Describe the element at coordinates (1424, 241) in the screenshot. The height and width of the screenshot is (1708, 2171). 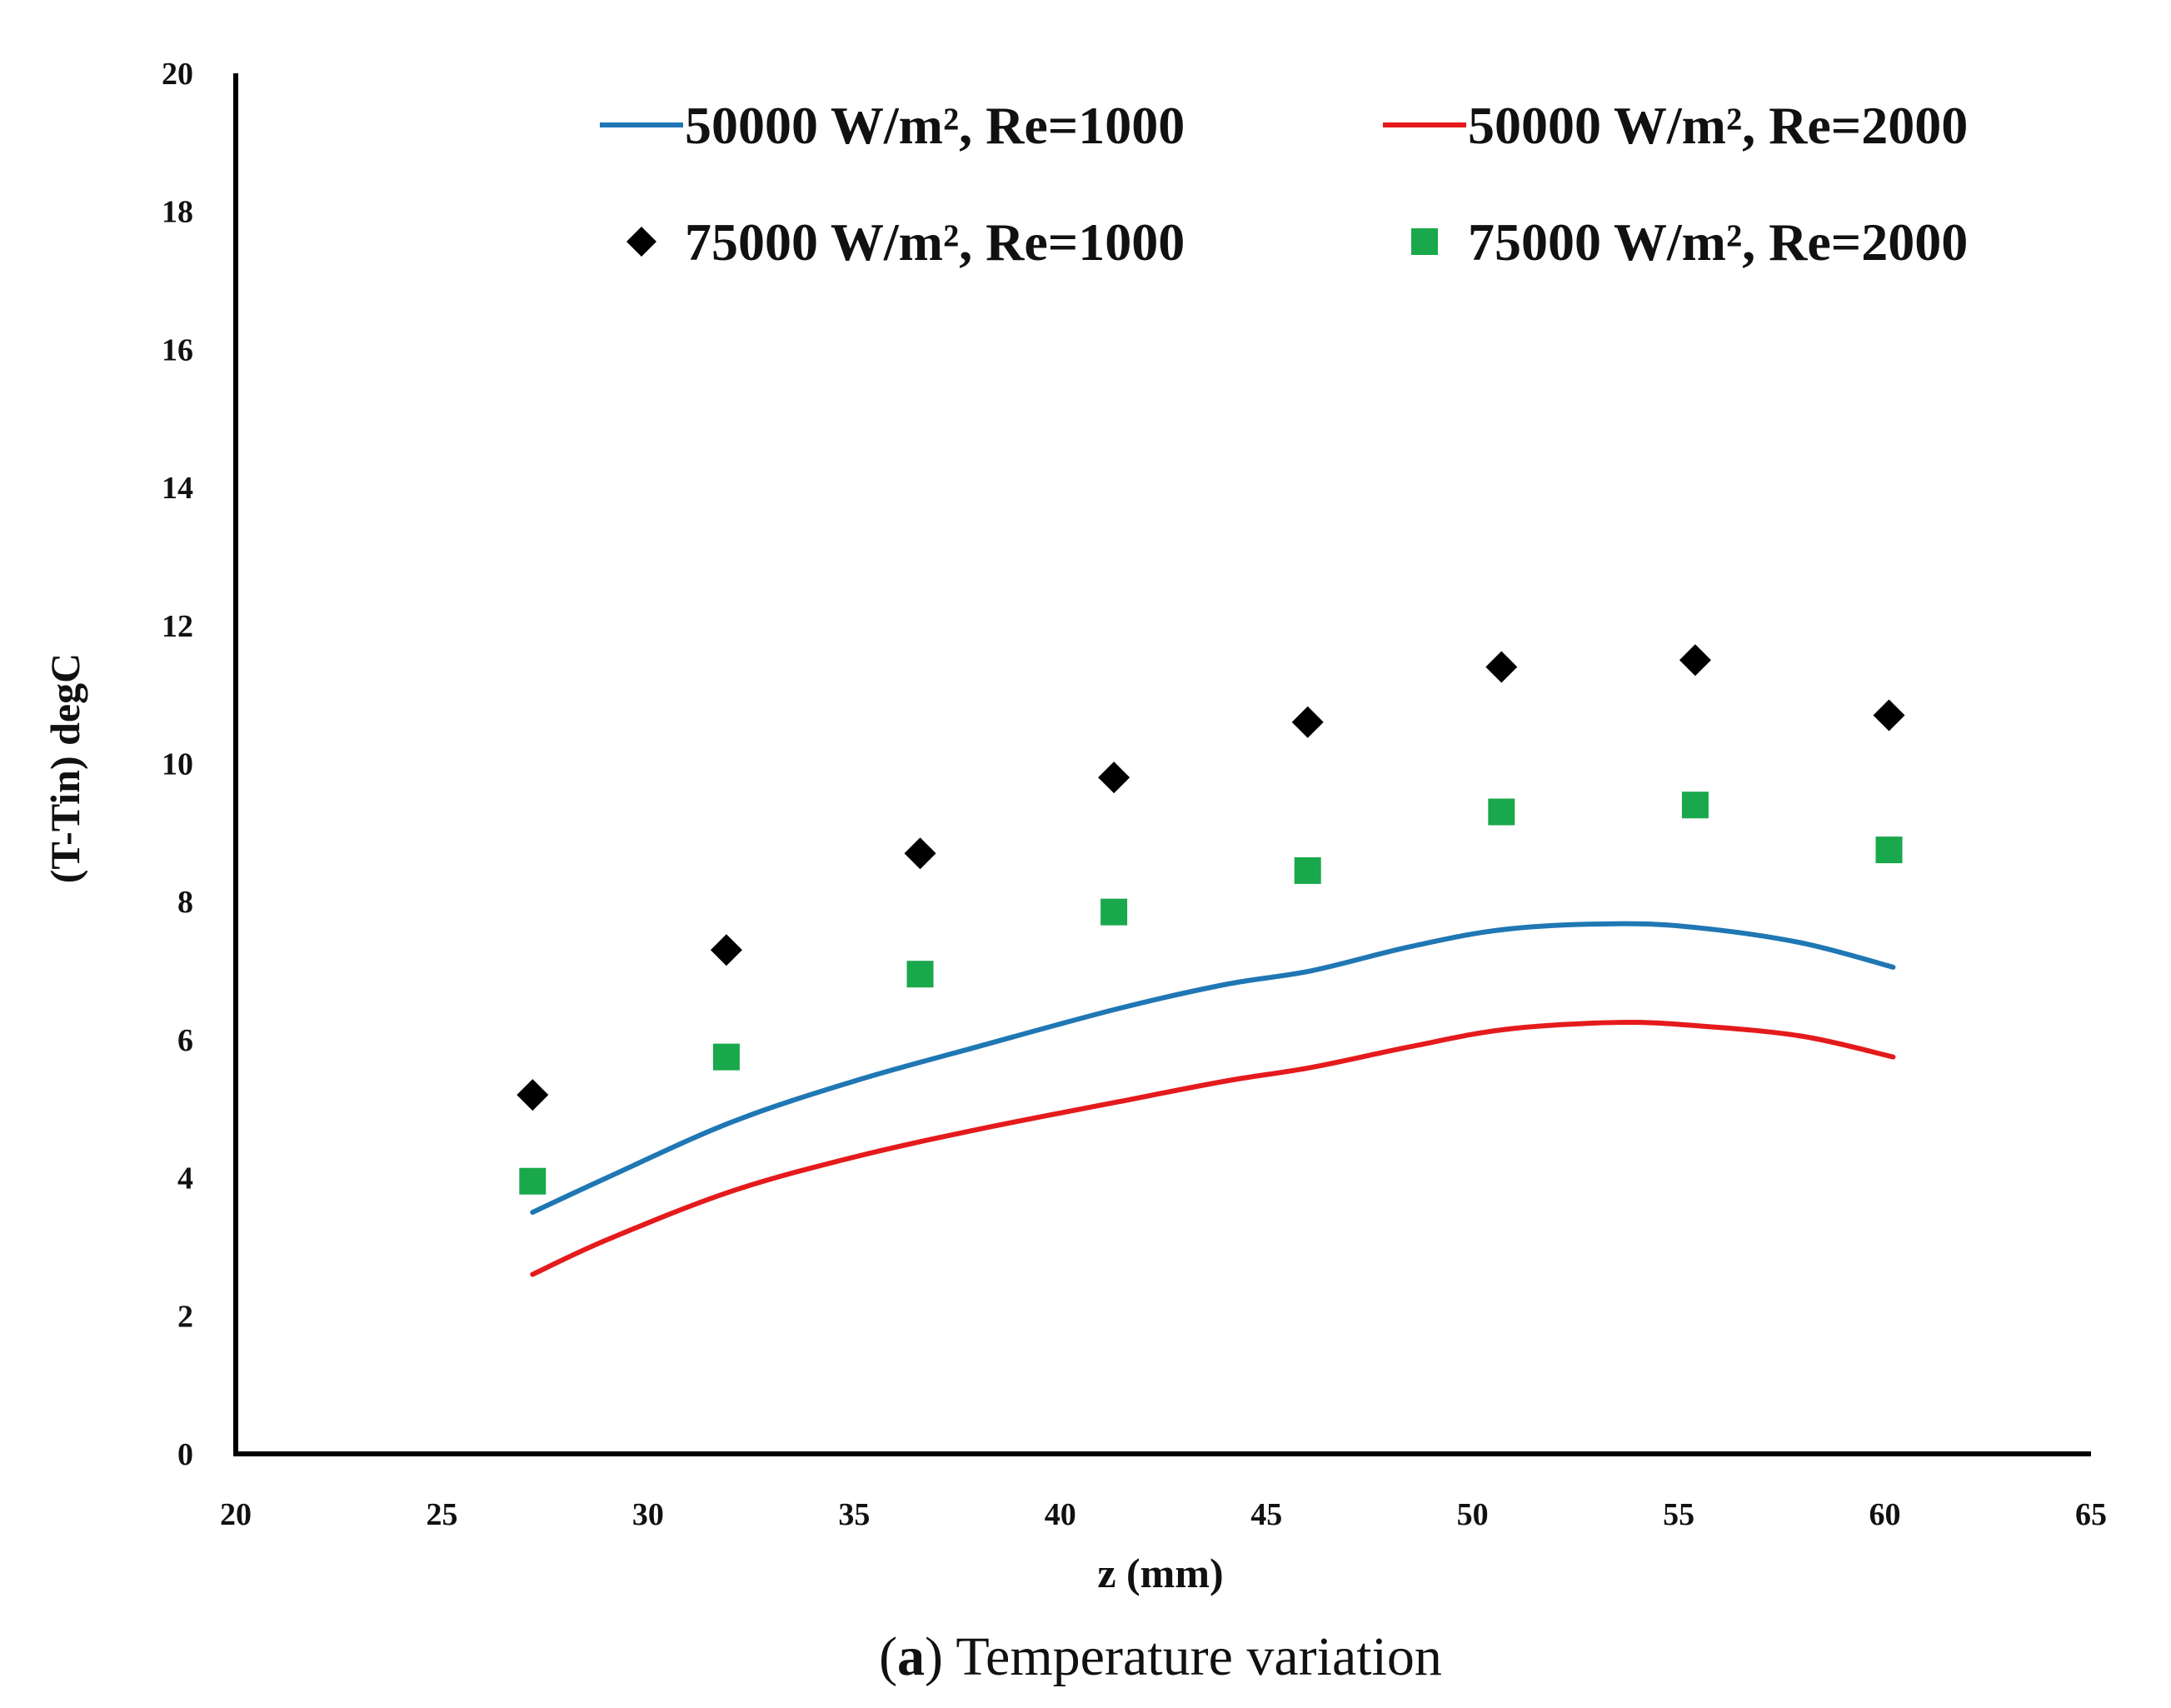
I see `legend-square-swatch` at that location.